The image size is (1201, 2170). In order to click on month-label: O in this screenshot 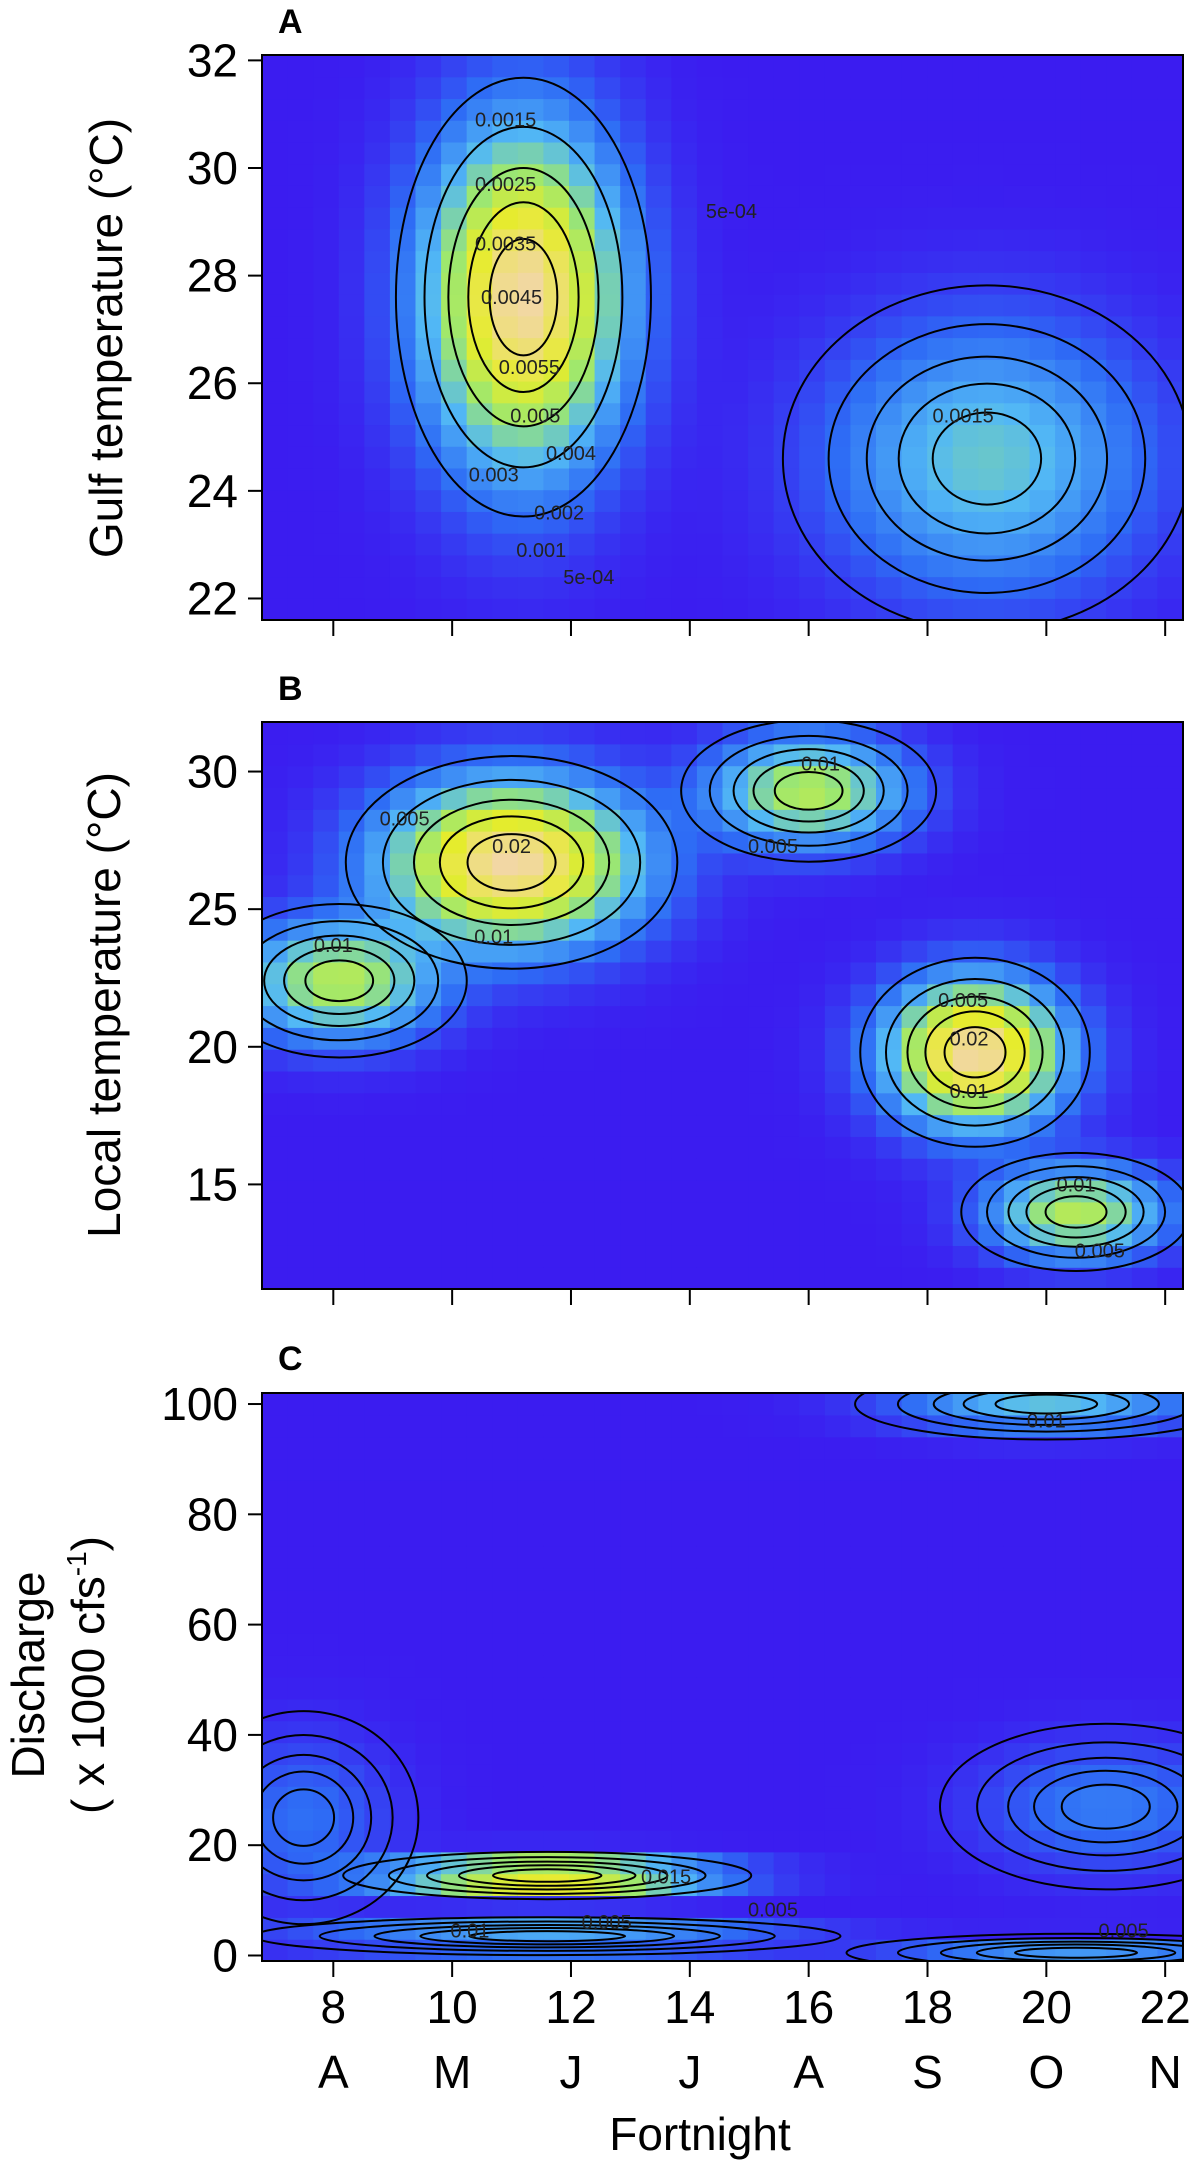, I will do `click(1046, 2072)`.